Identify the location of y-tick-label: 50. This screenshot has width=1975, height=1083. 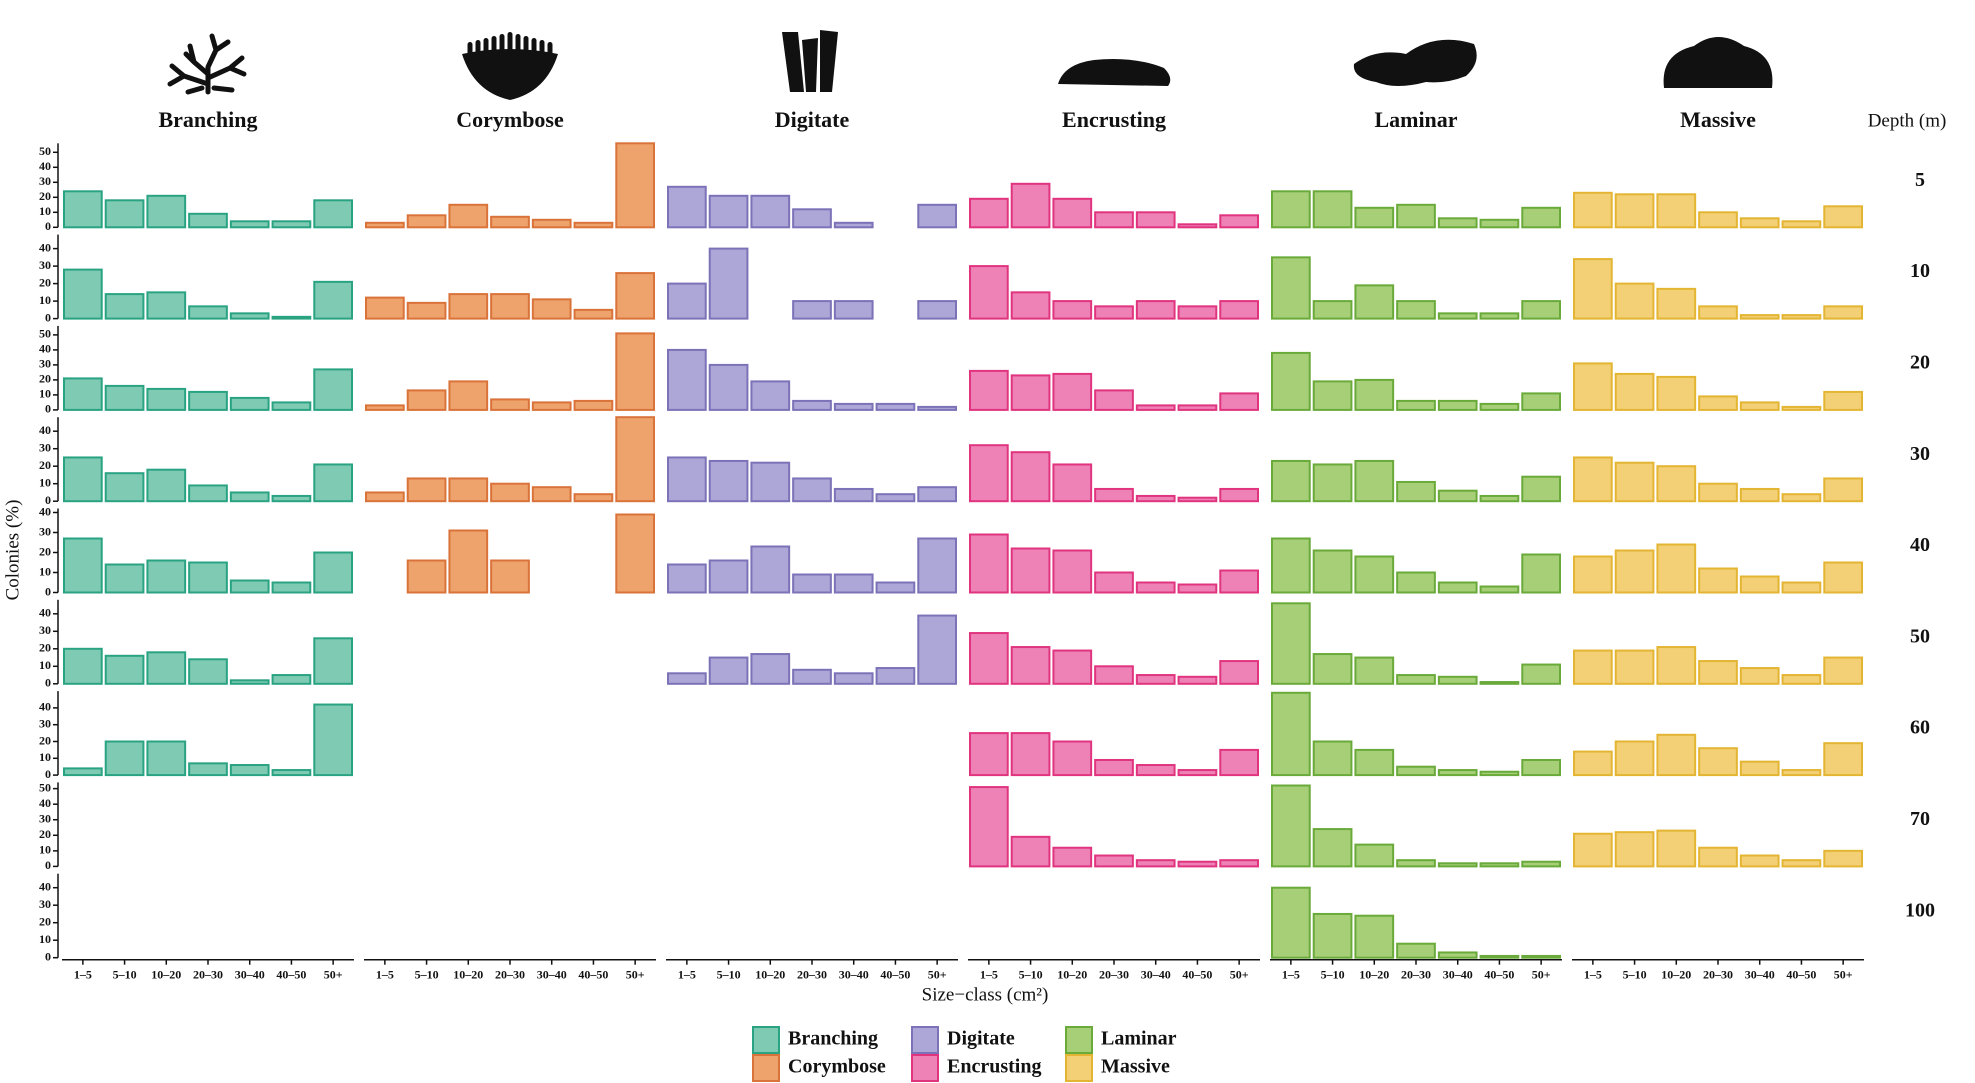
(45, 787).